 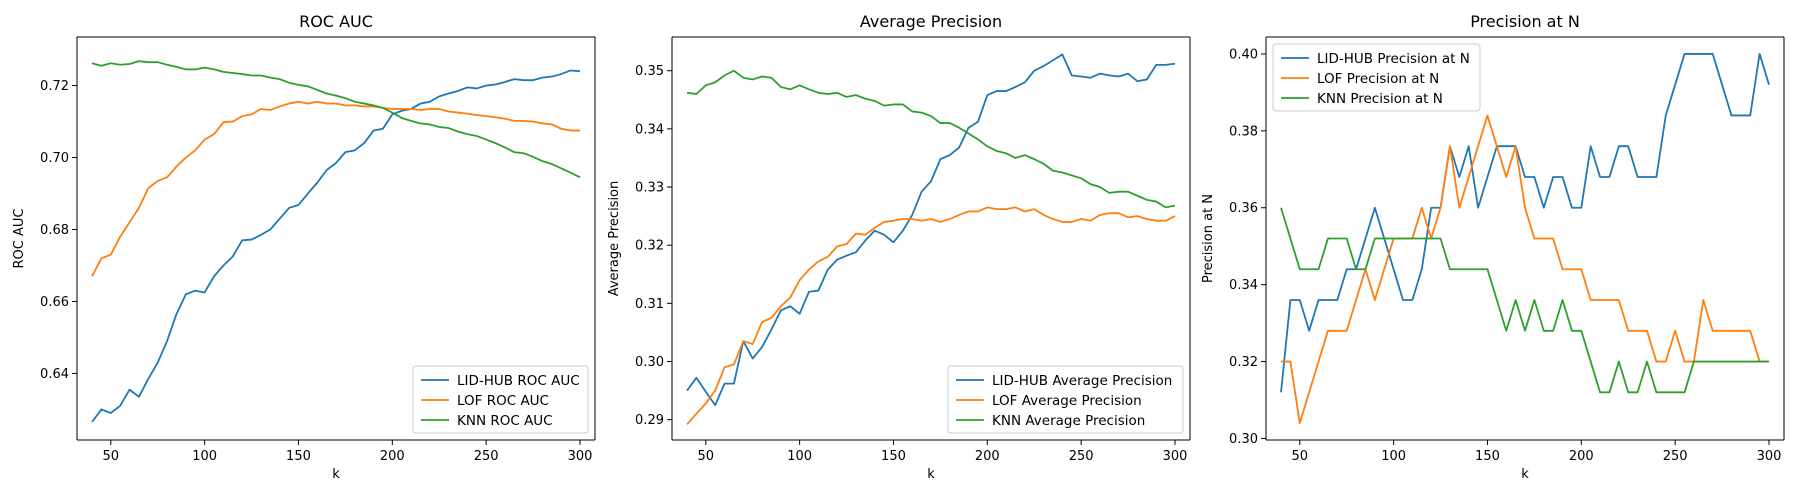 I want to click on y-tick-label: 0.36, so click(x=1243, y=208).